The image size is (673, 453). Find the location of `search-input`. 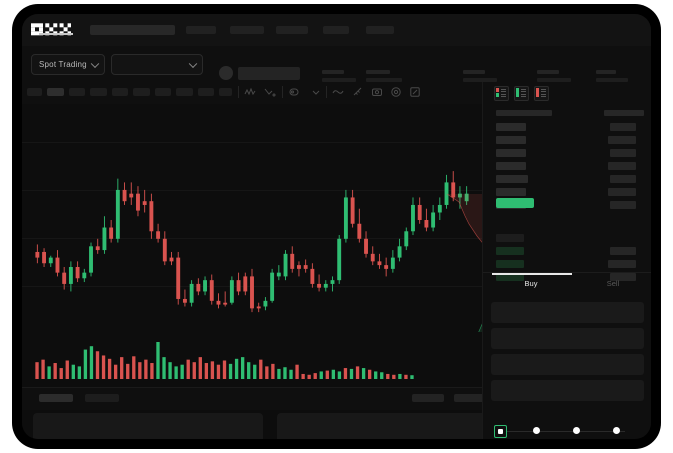

search-input is located at coordinates (132, 30).